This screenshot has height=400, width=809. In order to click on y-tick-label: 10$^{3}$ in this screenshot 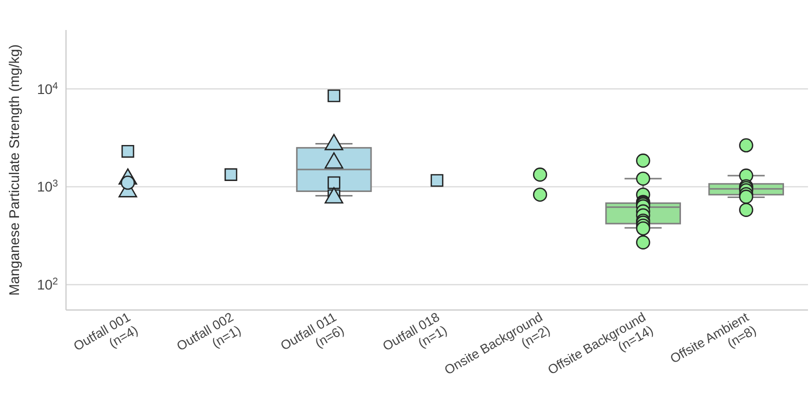, I will do `click(47, 186)`.